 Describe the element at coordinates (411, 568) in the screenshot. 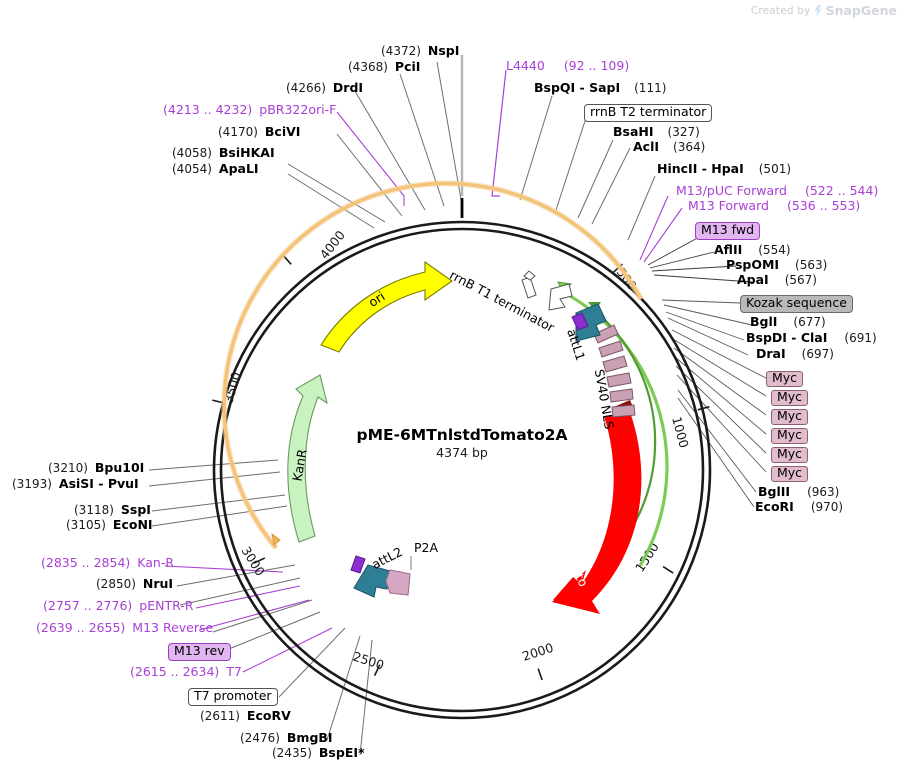

I see `feature-p2a: P2A` at that location.